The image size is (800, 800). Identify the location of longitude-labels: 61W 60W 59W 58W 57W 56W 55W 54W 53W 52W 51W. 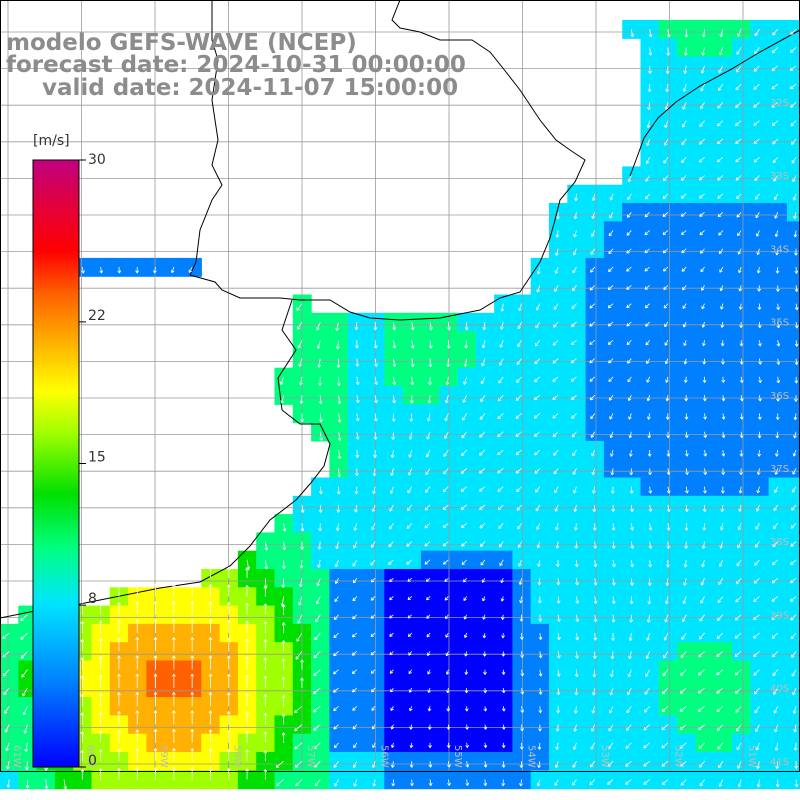
(384, 756).